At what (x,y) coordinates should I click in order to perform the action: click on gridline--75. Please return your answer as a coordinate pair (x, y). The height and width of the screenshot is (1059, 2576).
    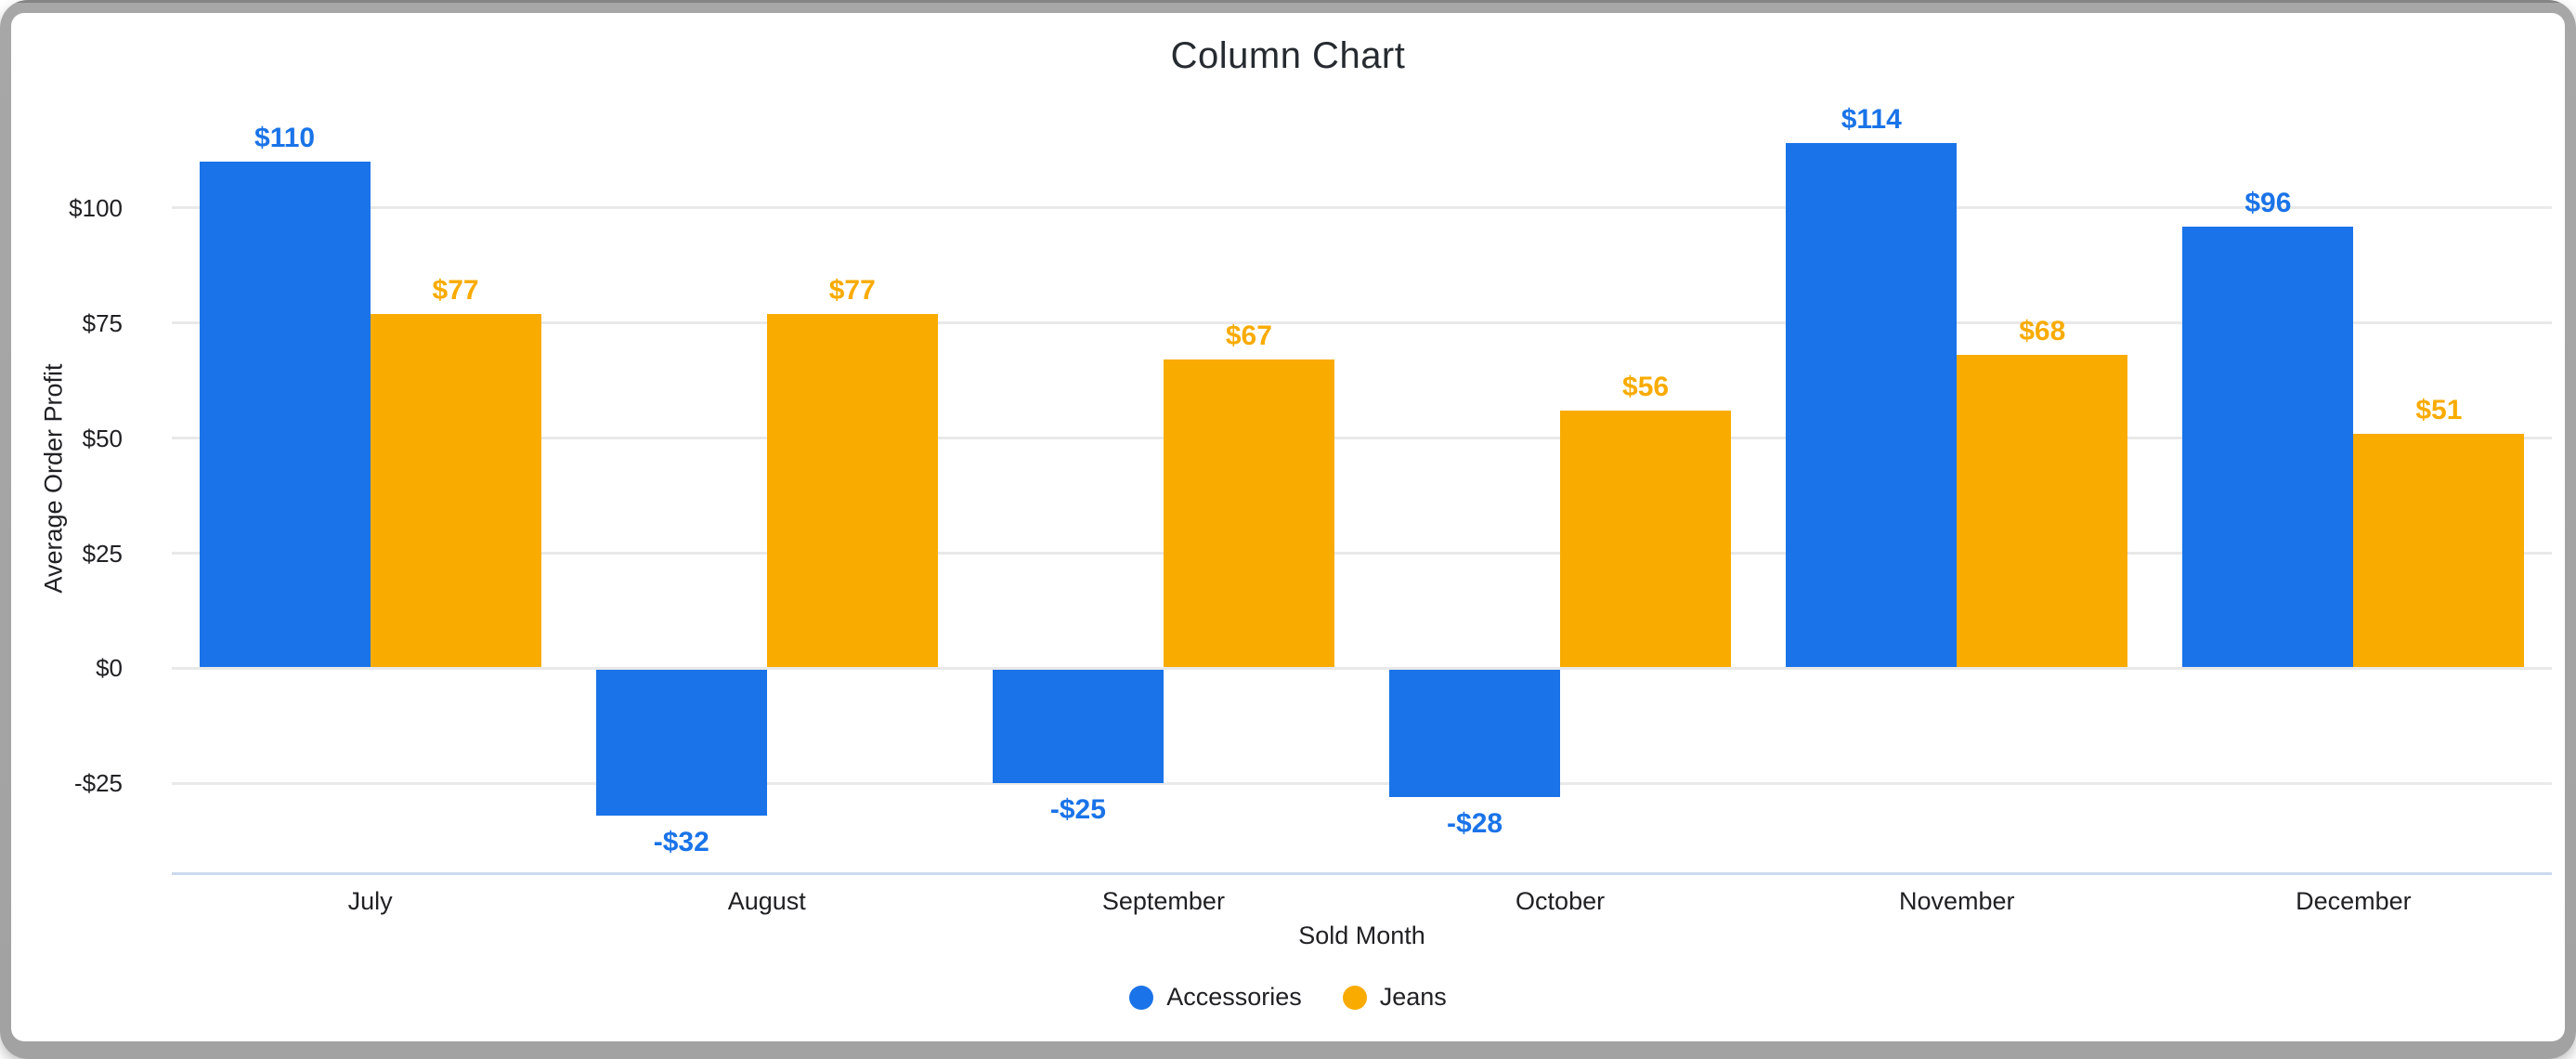
    Looking at the image, I should click on (1362, 323).